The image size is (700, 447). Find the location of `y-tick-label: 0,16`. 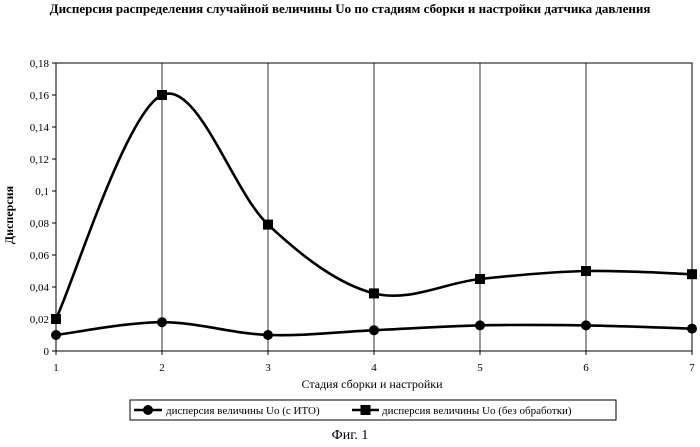

y-tick-label: 0,16 is located at coordinates (40, 96).